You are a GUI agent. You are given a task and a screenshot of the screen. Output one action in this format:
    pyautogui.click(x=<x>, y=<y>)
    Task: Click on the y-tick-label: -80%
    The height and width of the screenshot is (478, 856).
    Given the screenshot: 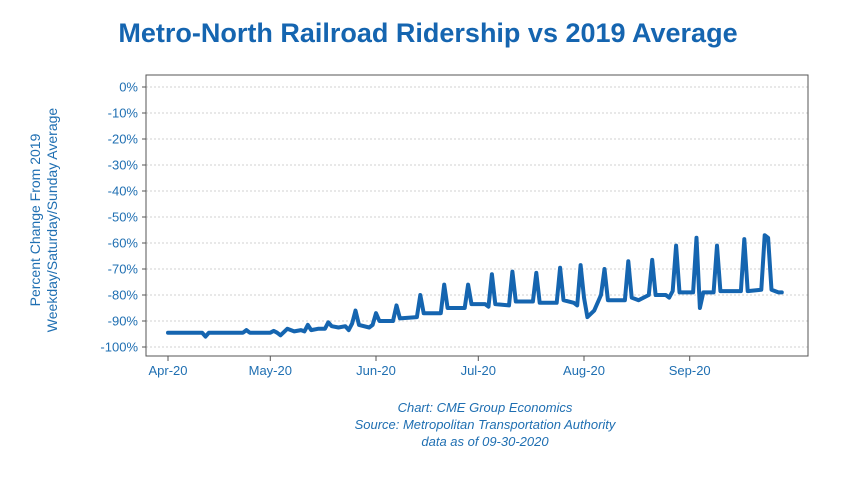 What is the action you would take?
    pyautogui.click(x=123, y=295)
    